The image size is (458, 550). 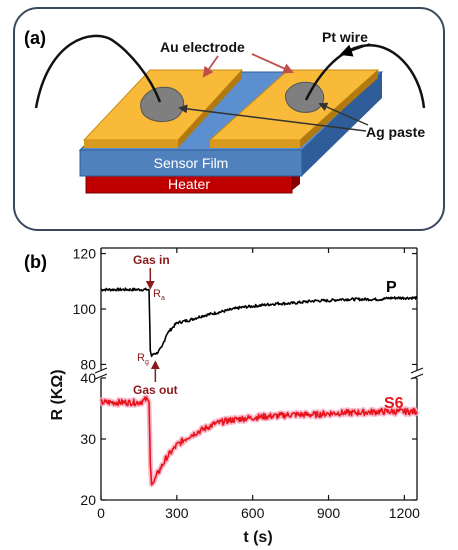 I want to click on sensor-film-side, so click(x=342, y=124).